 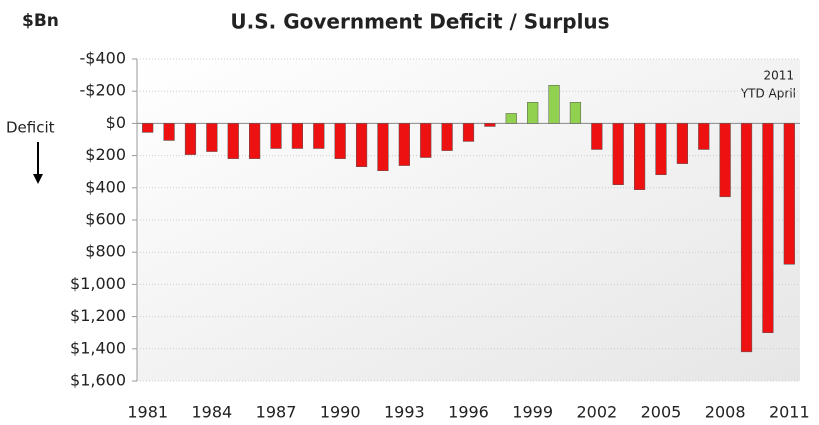 What do you see at coordinates (725, 412) in the screenshot?
I see `x-tick-label: 2008` at bounding box center [725, 412].